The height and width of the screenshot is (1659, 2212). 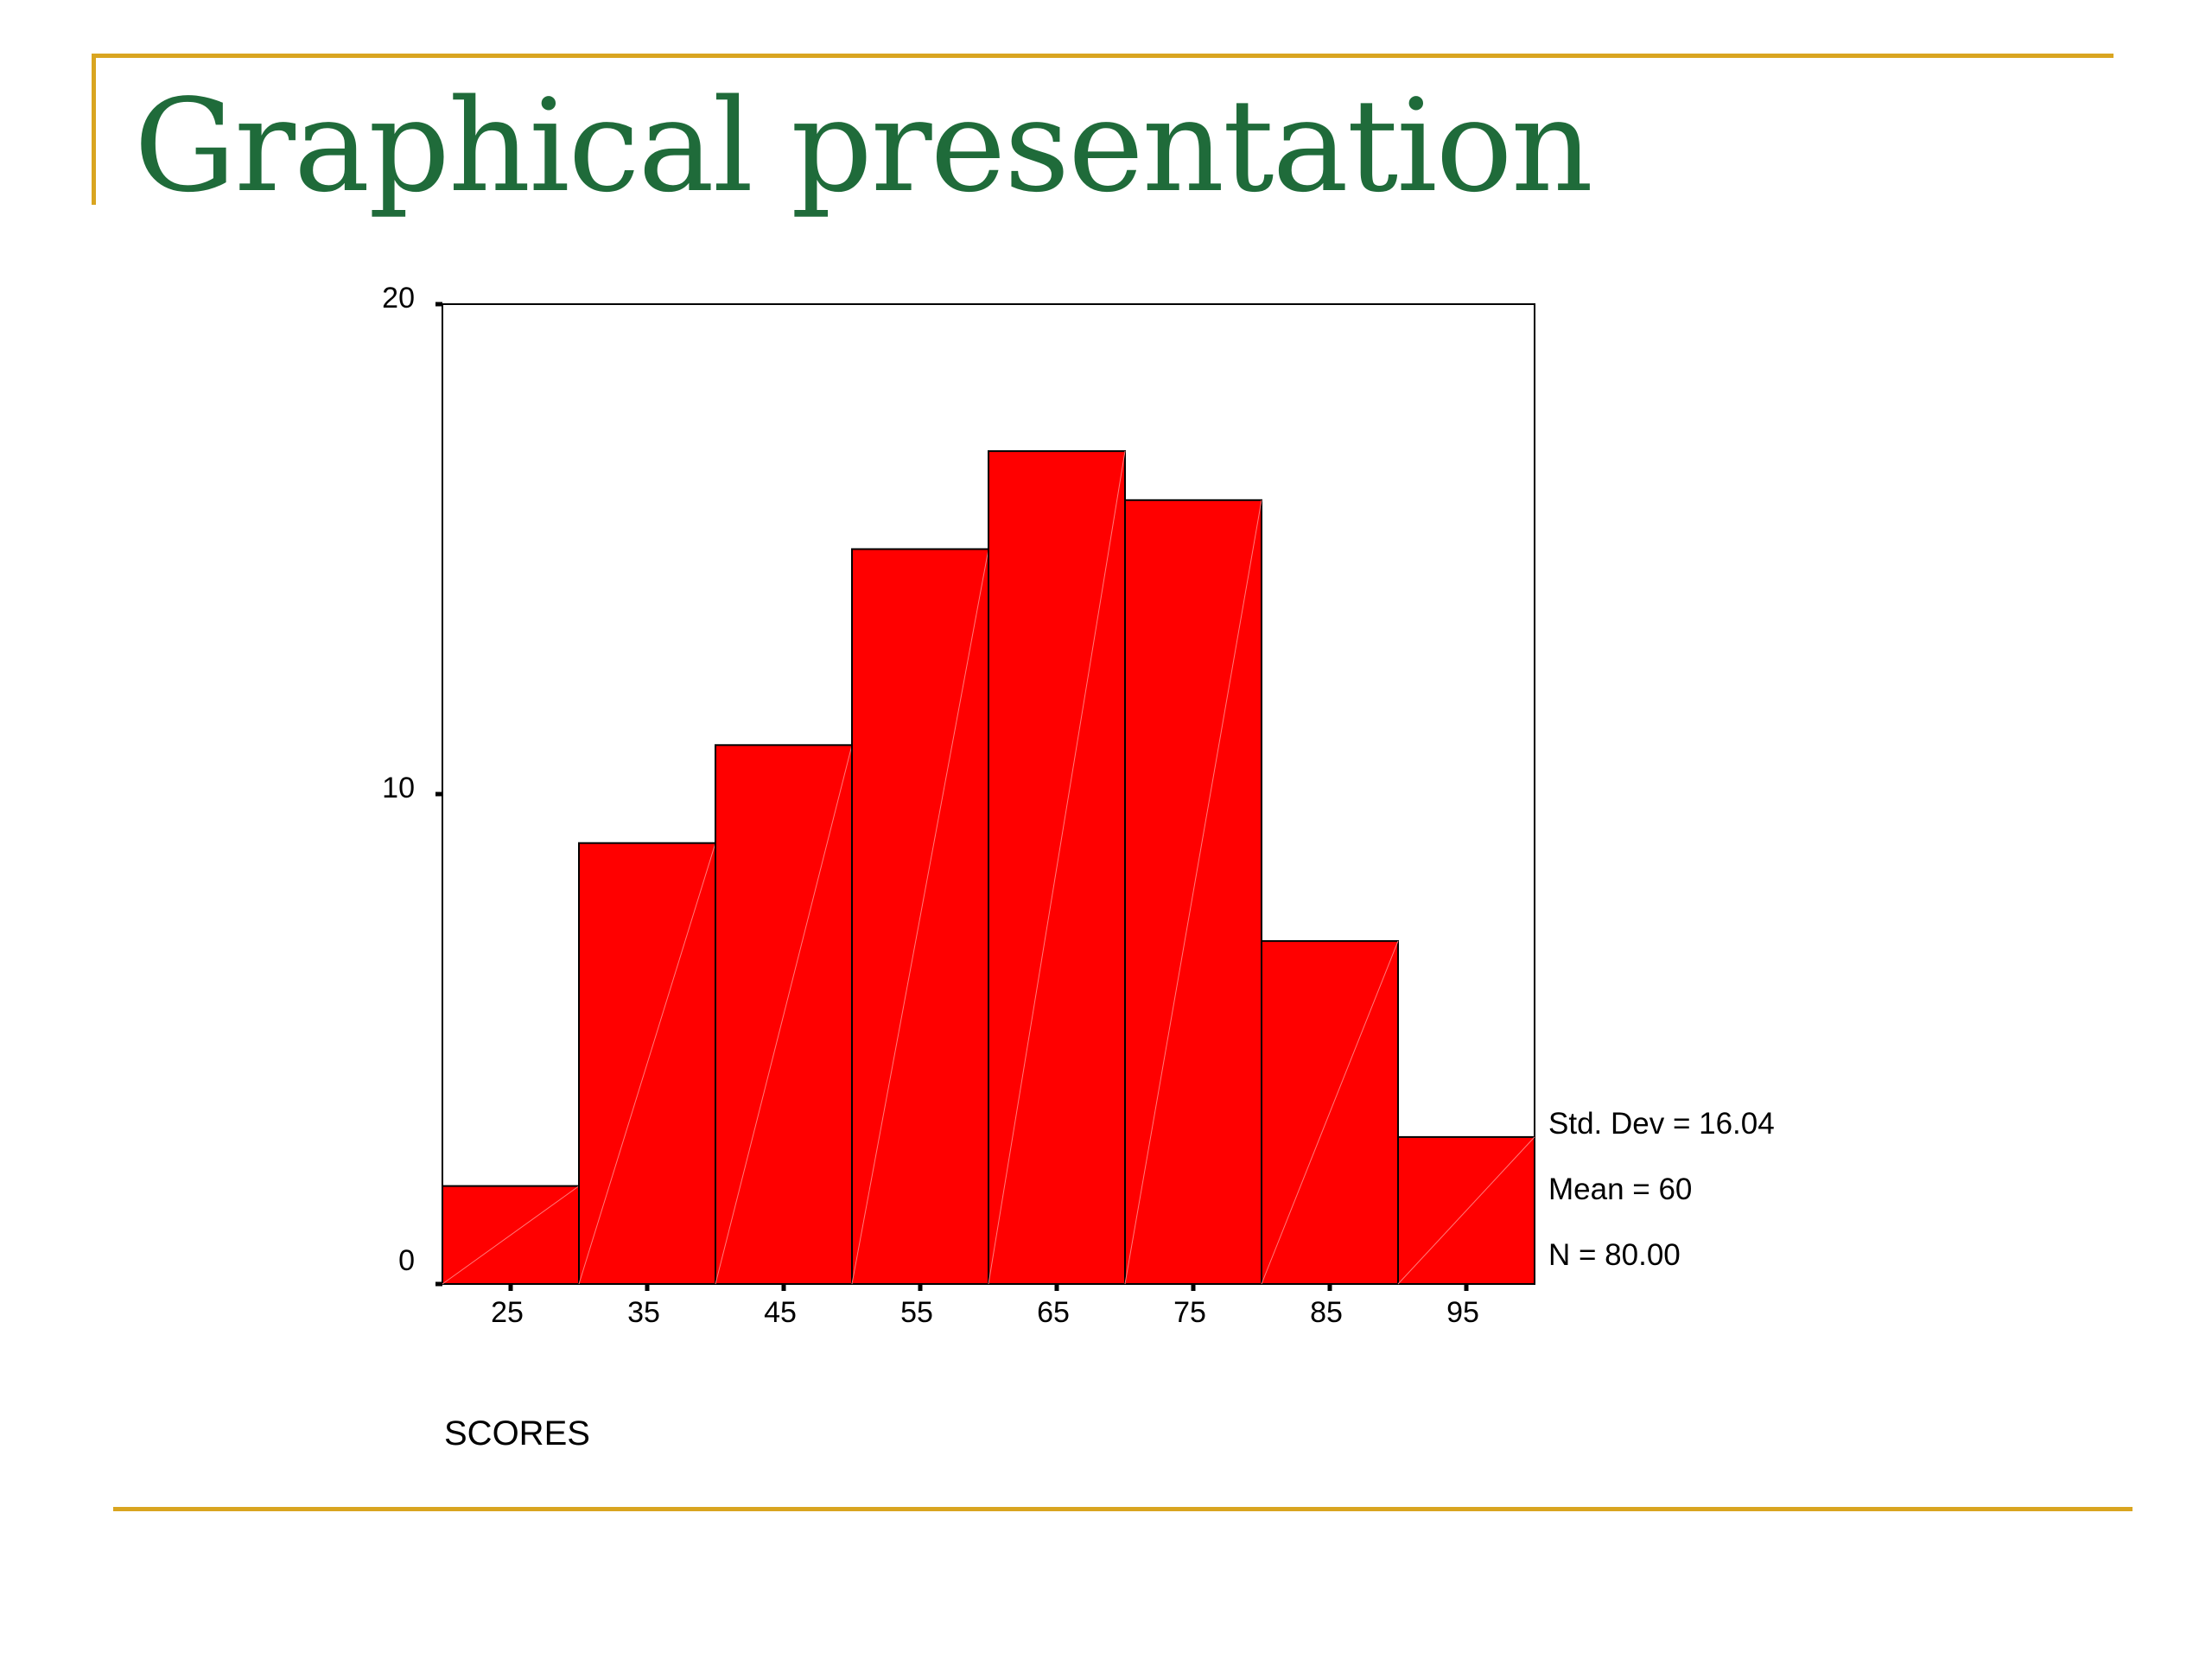 What do you see at coordinates (507, 1312) in the screenshot?
I see `x-tick-label: 25` at bounding box center [507, 1312].